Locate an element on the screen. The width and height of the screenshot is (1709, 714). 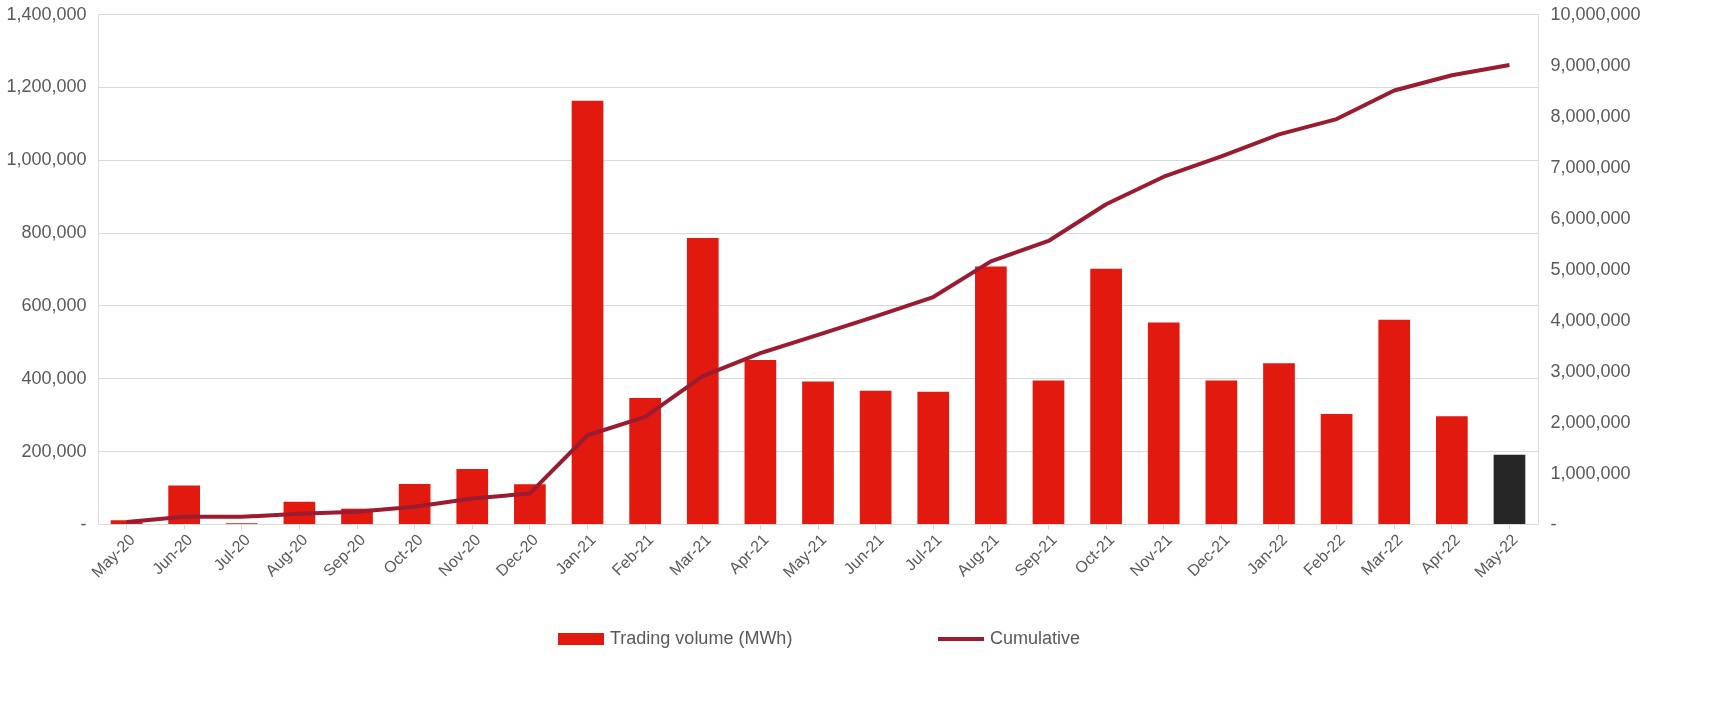
y2-tick-label: 5,000,000 is located at coordinates (1590, 268).